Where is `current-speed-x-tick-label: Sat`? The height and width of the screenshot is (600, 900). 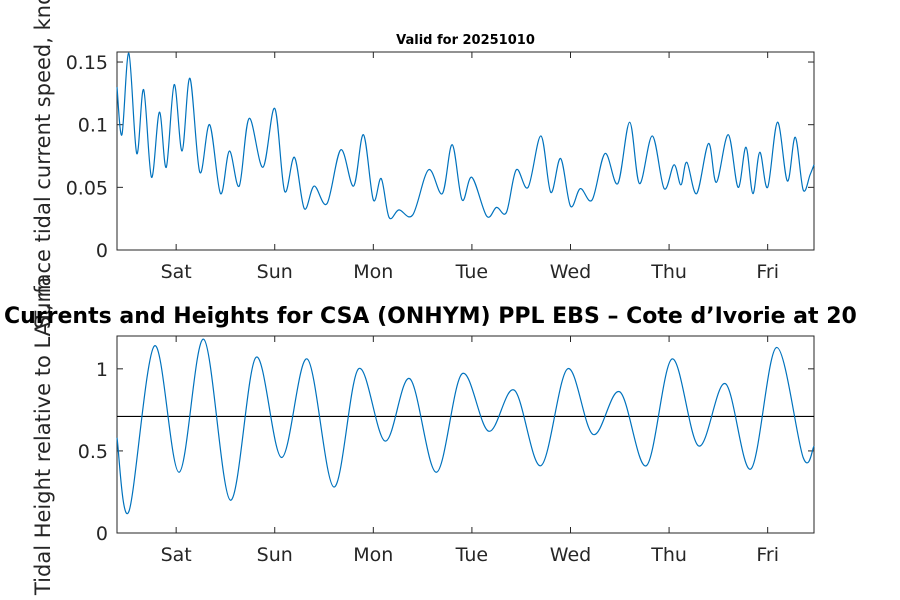
current-speed-x-tick-label: Sat is located at coordinates (176, 272).